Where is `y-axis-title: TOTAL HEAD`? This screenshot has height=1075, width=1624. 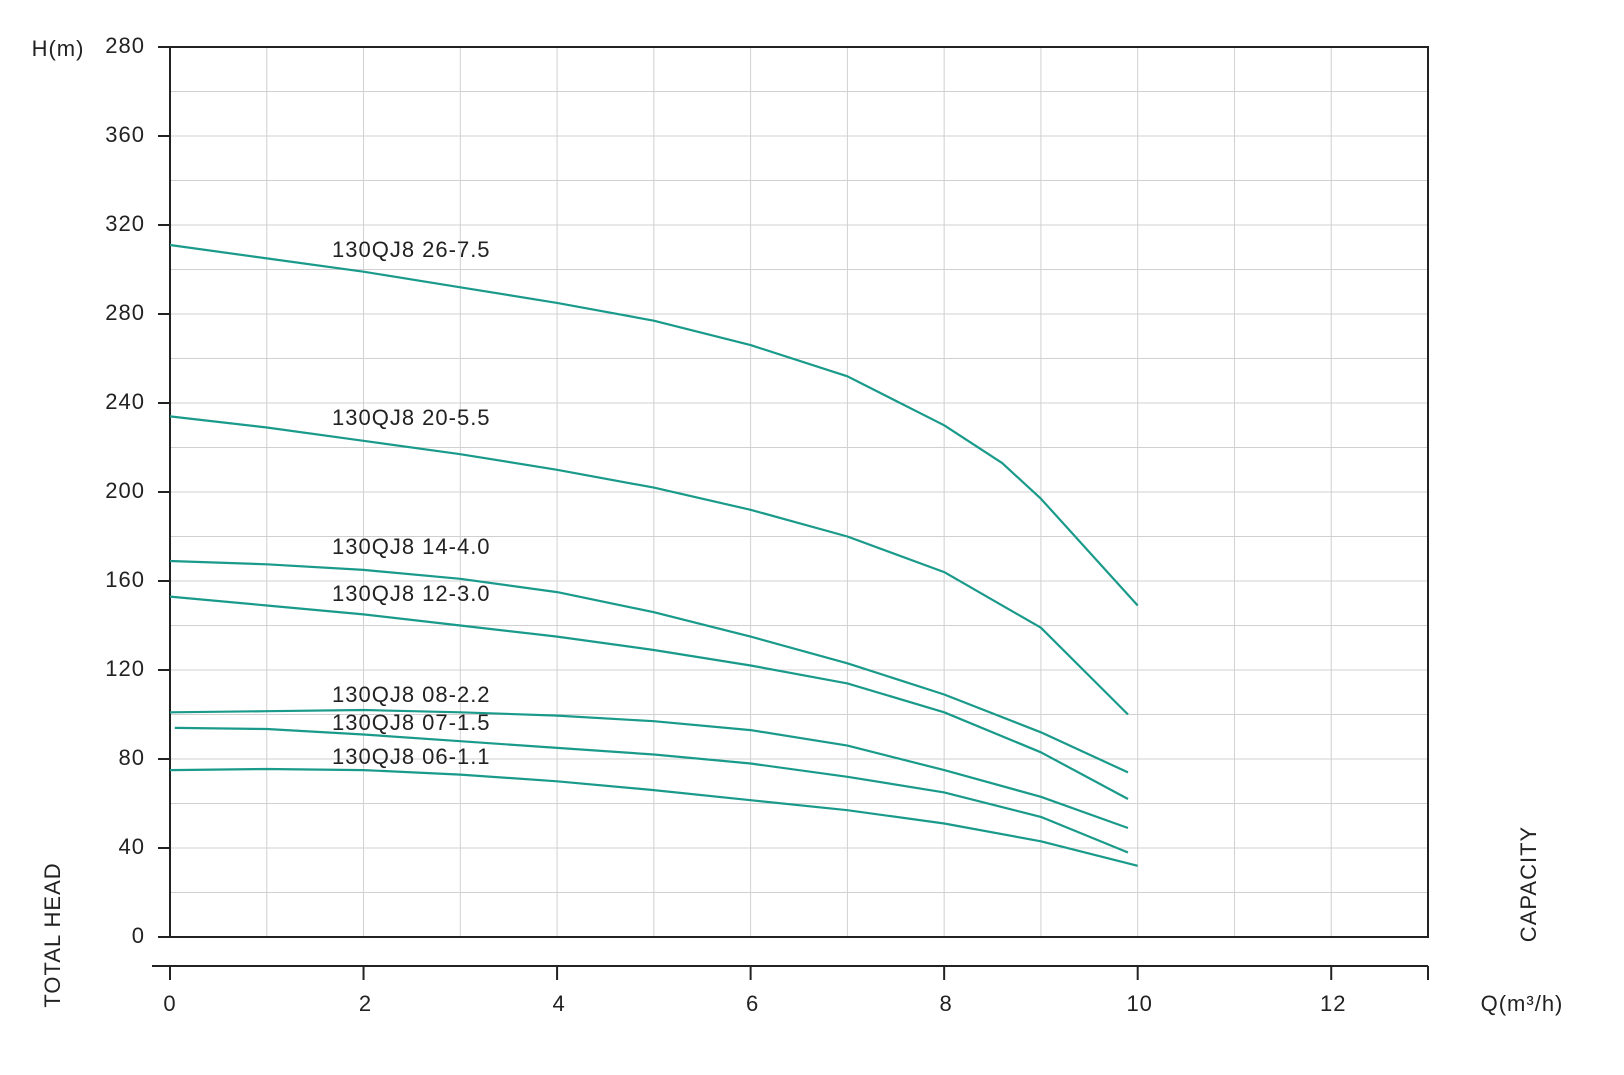 y-axis-title: TOTAL HEAD is located at coordinates (52, 934).